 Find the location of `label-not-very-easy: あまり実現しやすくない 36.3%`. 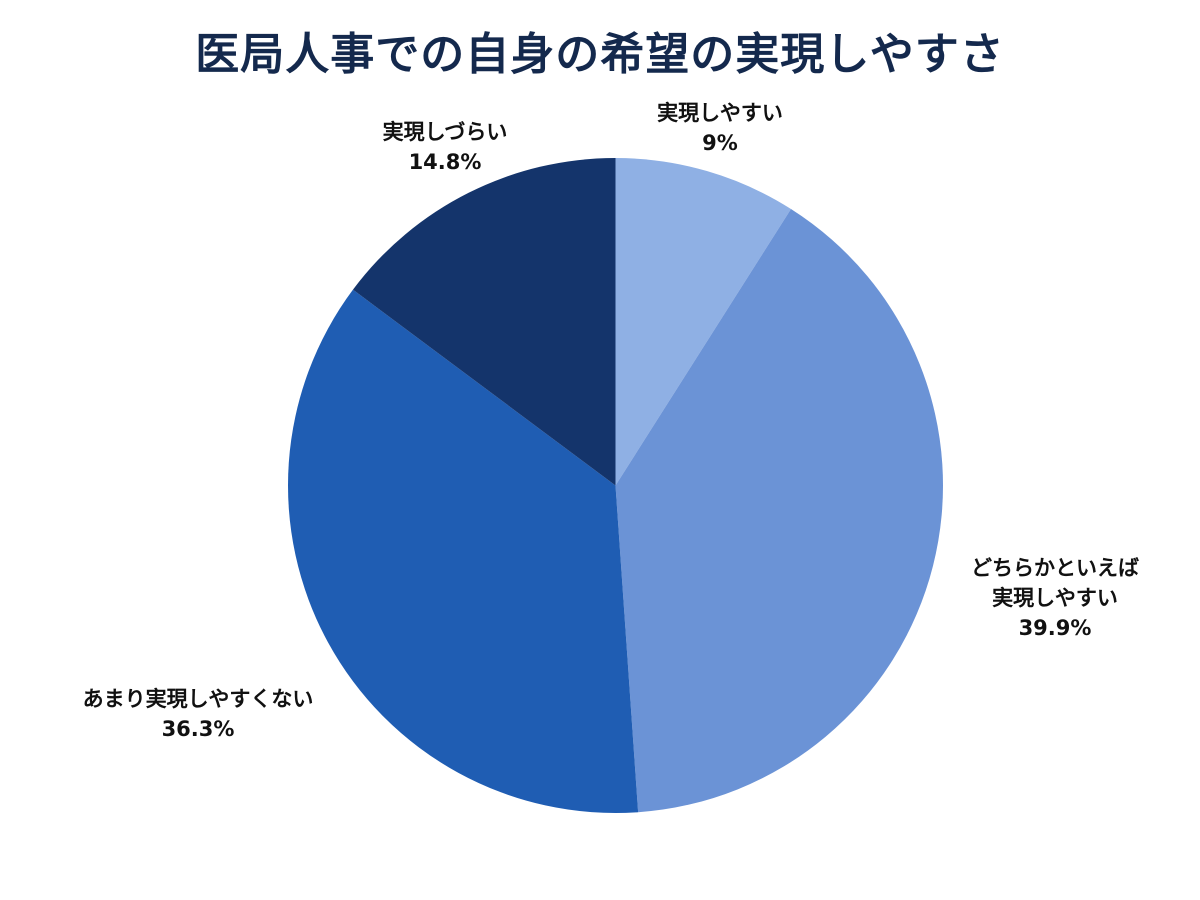

label-not-very-easy: あまり実現しやすくない 36.3% is located at coordinates (198, 714).